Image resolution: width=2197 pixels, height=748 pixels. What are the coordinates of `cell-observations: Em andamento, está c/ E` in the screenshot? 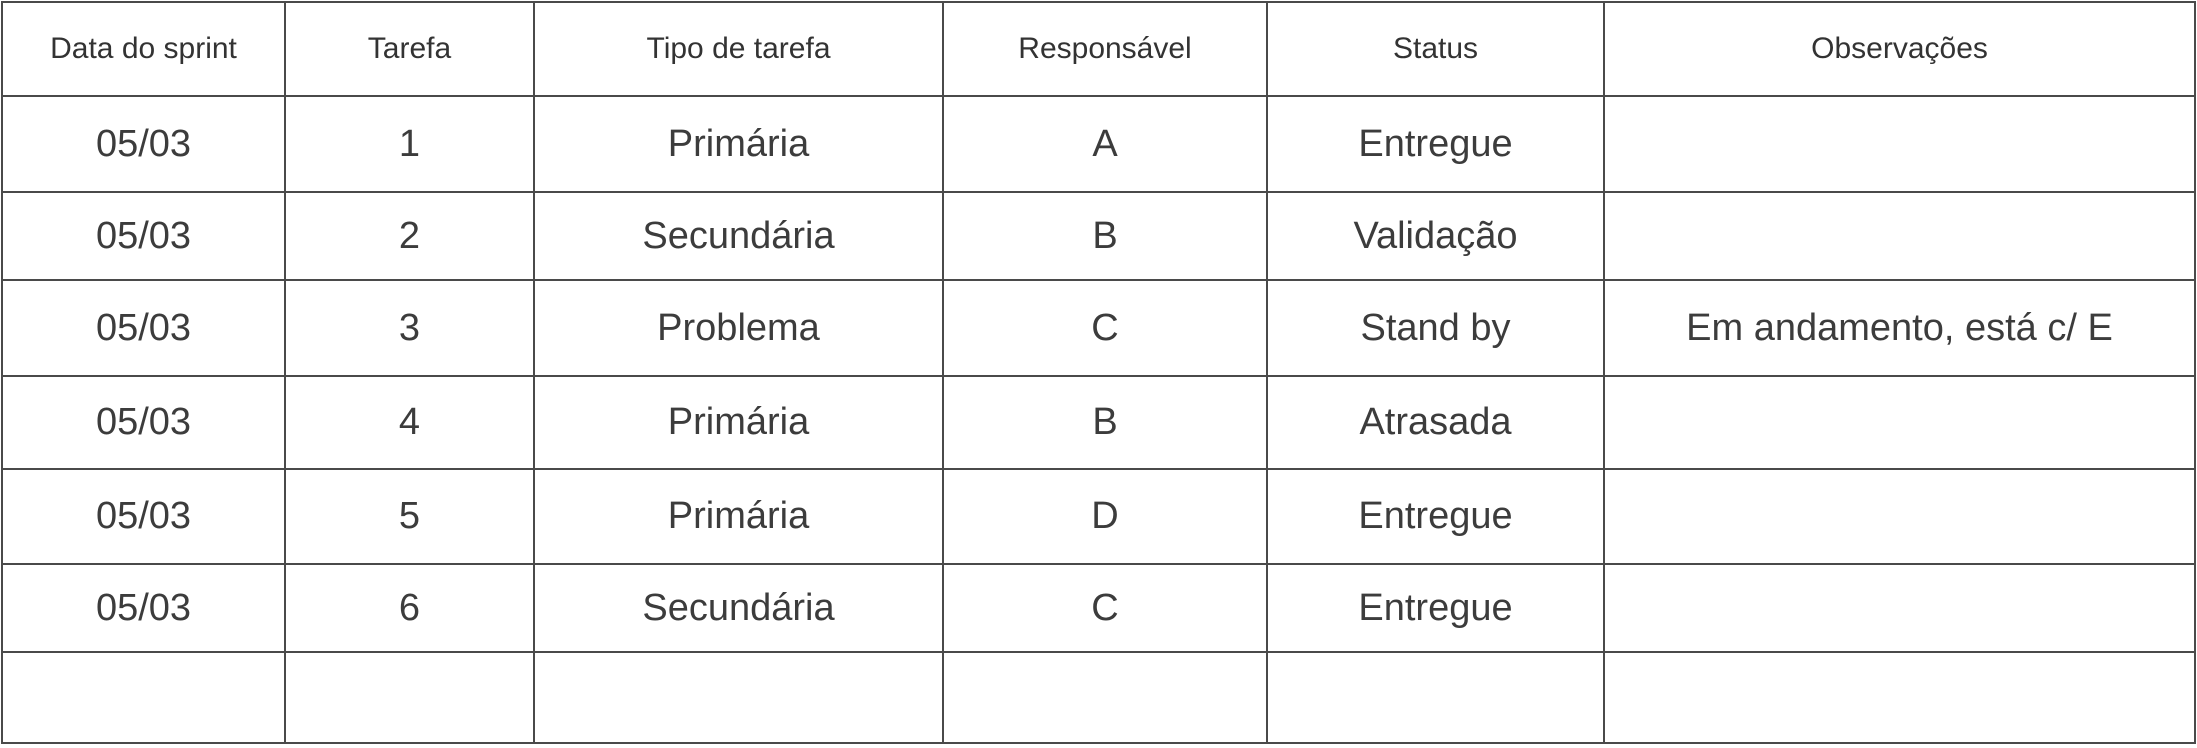 It's located at (1899, 328).